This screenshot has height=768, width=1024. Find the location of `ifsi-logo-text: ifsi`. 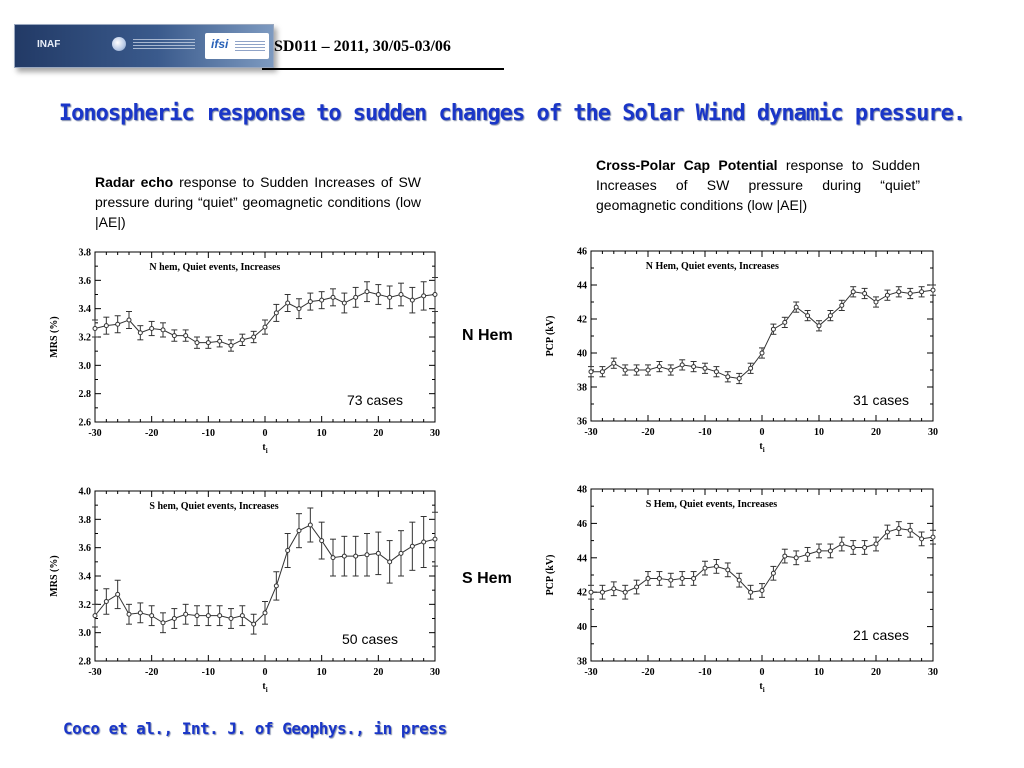

ifsi-logo-text: ifsi is located at coordinates (220, 44).